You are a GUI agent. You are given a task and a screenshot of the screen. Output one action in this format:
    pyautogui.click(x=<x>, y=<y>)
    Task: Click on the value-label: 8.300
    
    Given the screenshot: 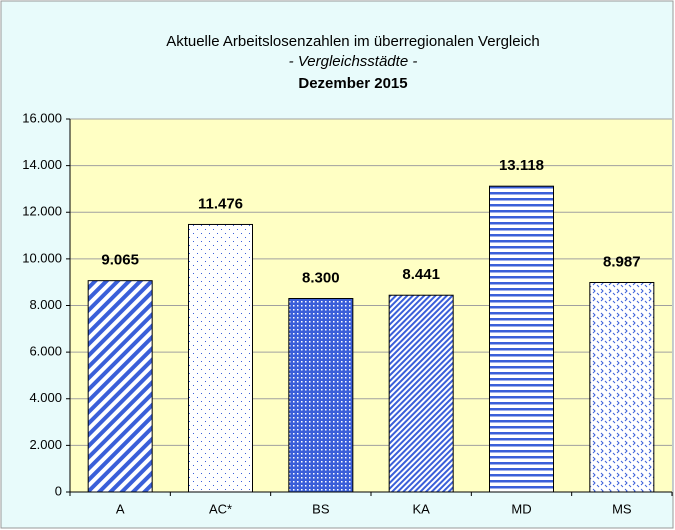 What is the action you would take?
    pyautogui.click(x=321, y=277)
    